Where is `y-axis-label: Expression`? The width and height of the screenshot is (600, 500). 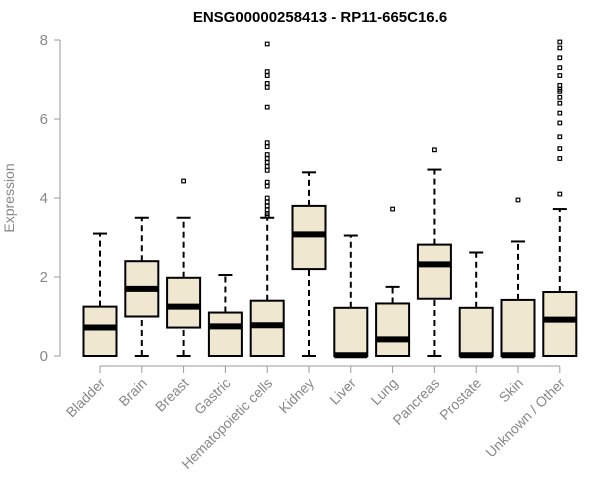 y-axis-label: Expression is located at coordinates (9, 197).